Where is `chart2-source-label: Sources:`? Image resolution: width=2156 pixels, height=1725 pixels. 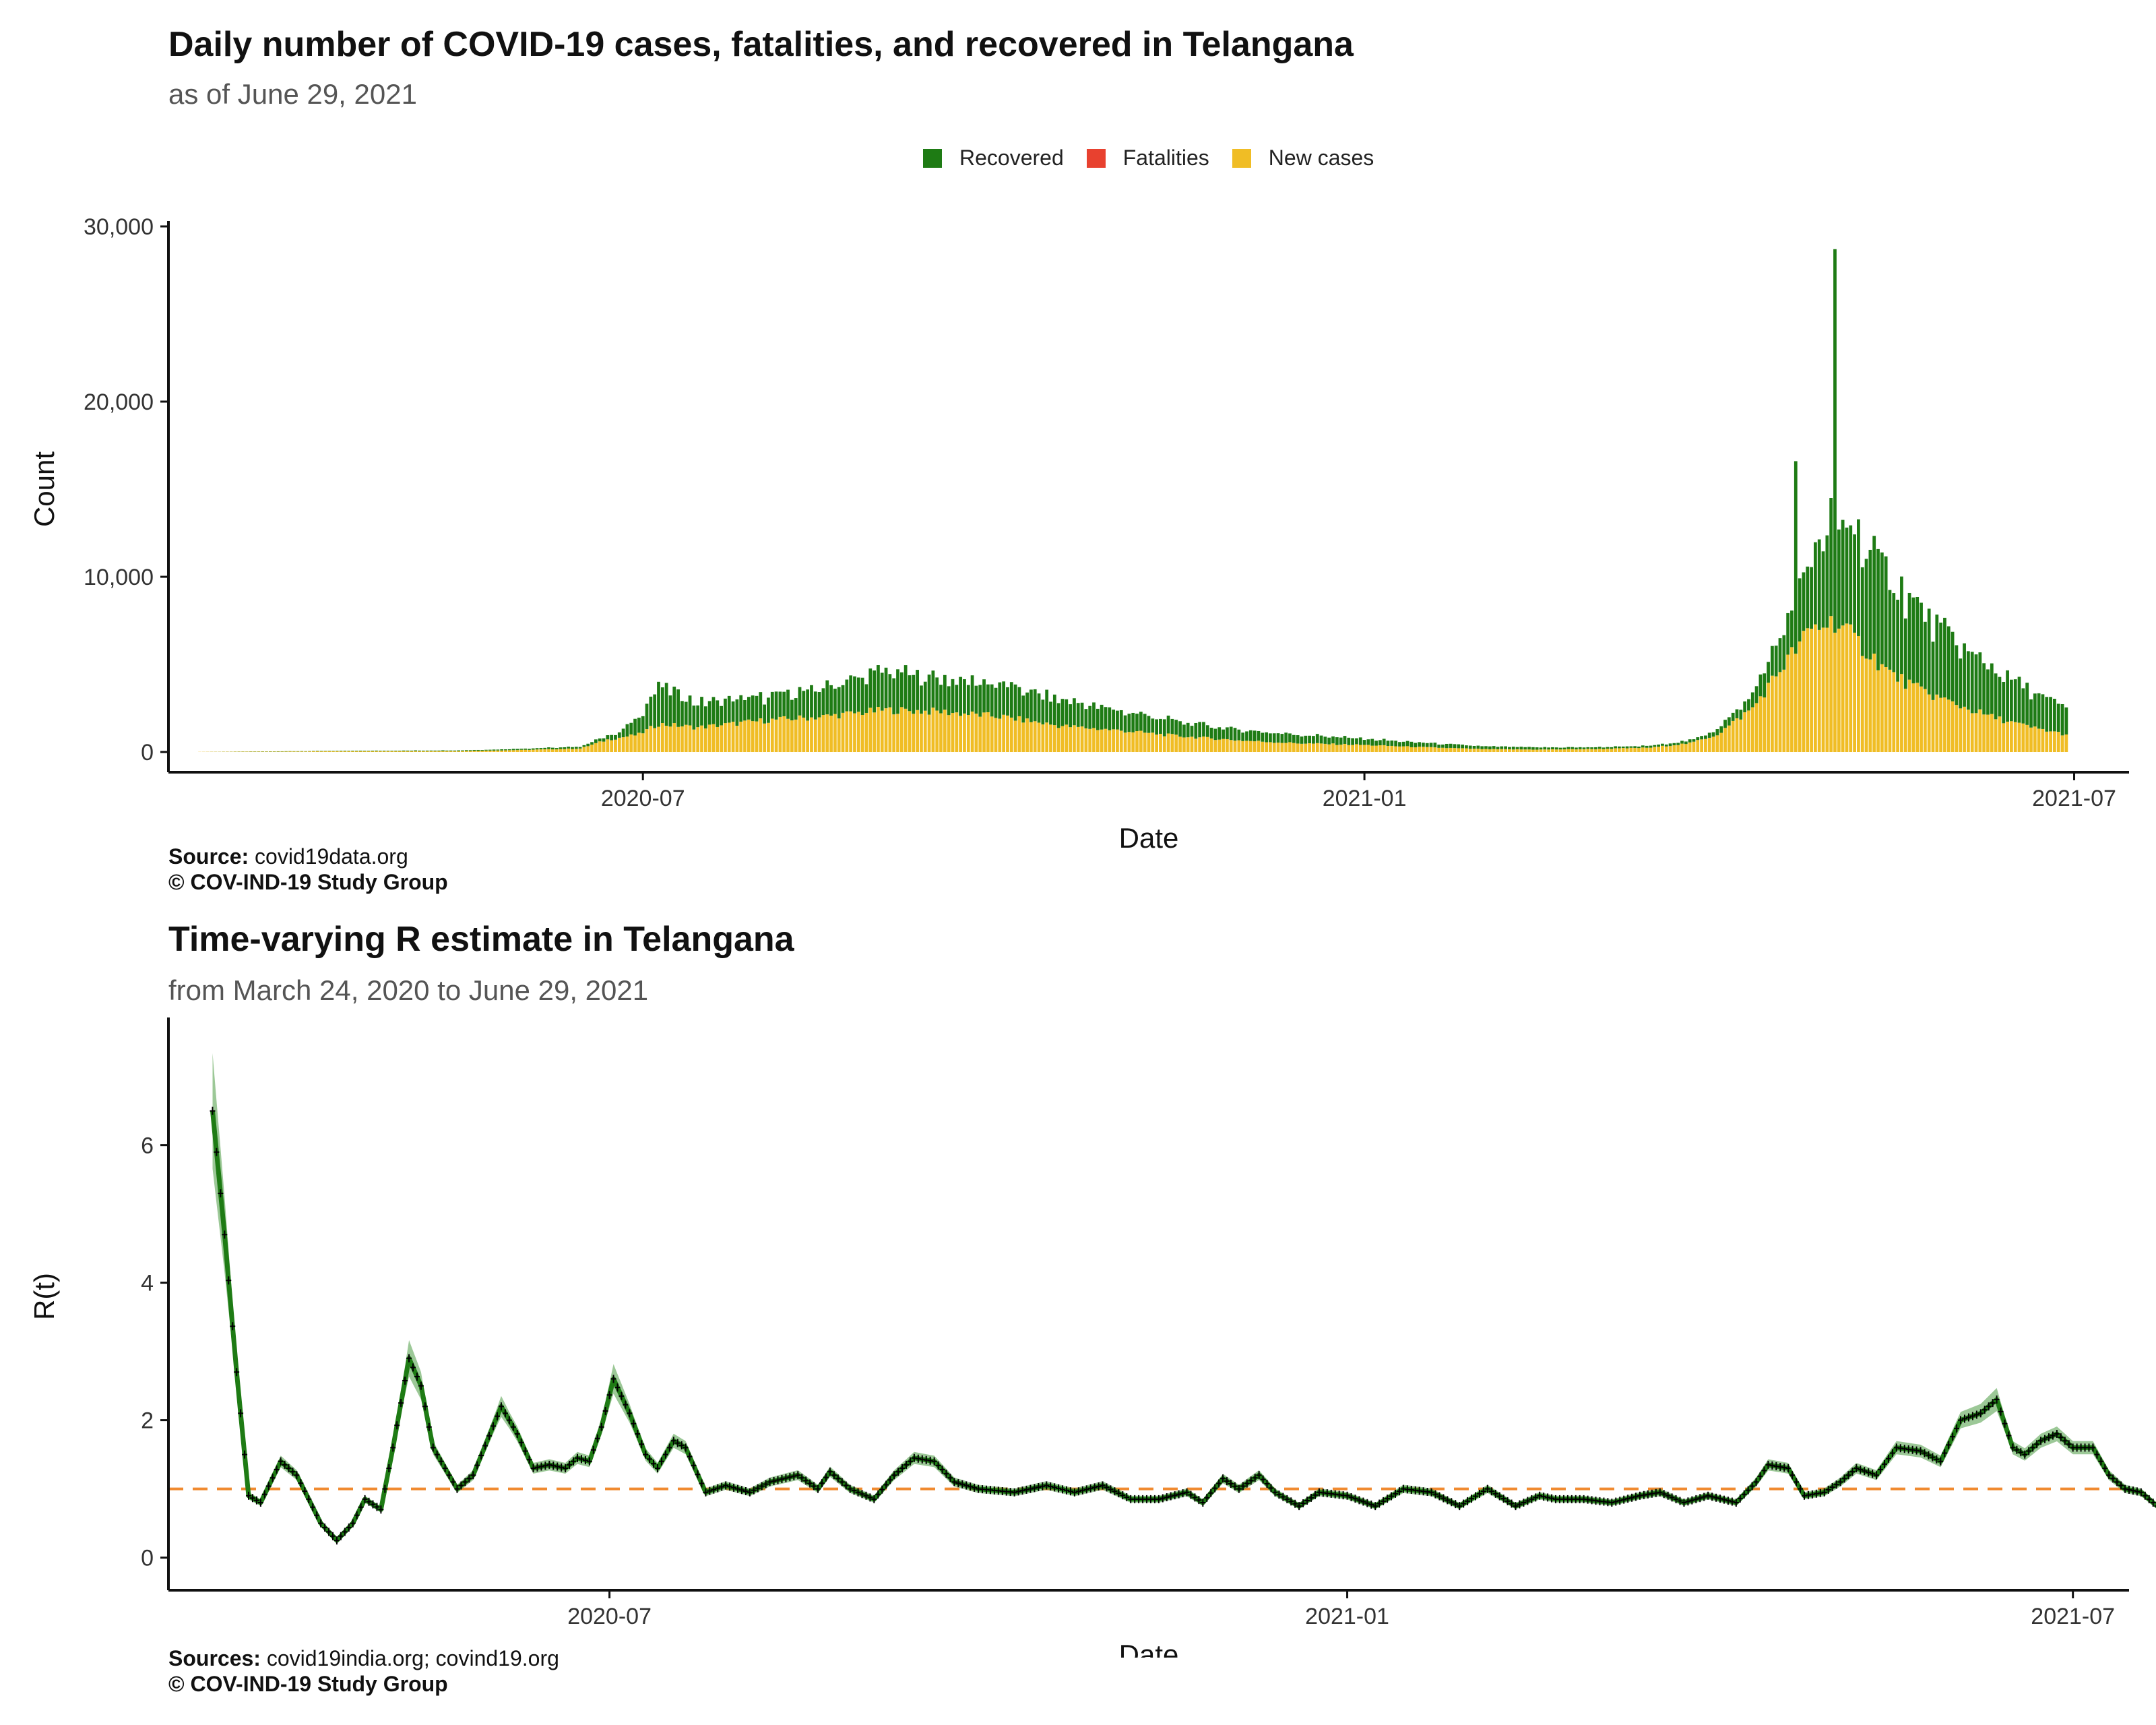 chart2-source-label: Sources: is located at coordinates (214, 1658).